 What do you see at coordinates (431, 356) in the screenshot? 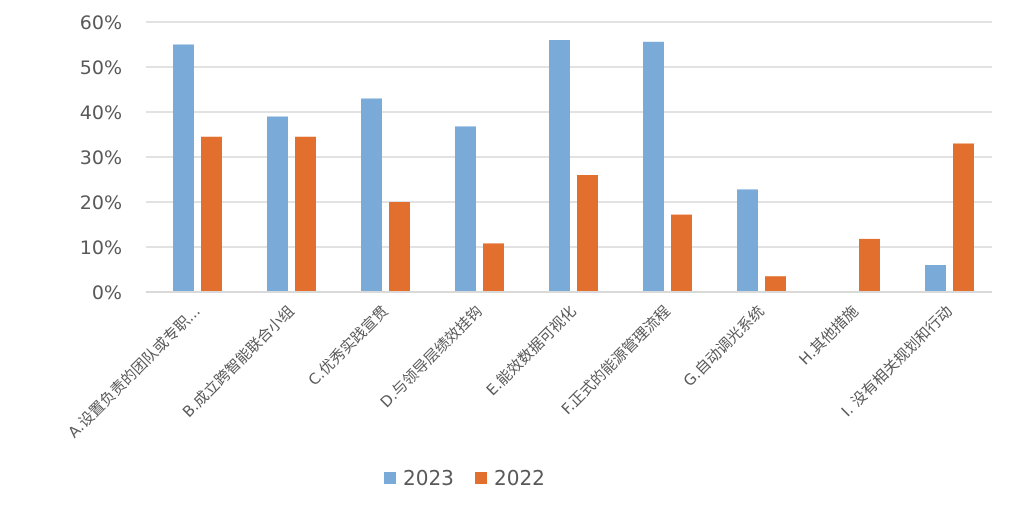
I see `category-label: D.与领导层绩效挂钩` at bounding box center [431, 356].